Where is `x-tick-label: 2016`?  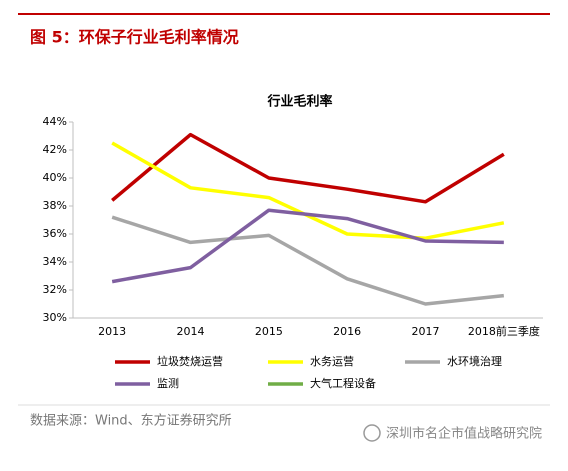 x-tick-label: 2016 is located at coordinates (347, 331).